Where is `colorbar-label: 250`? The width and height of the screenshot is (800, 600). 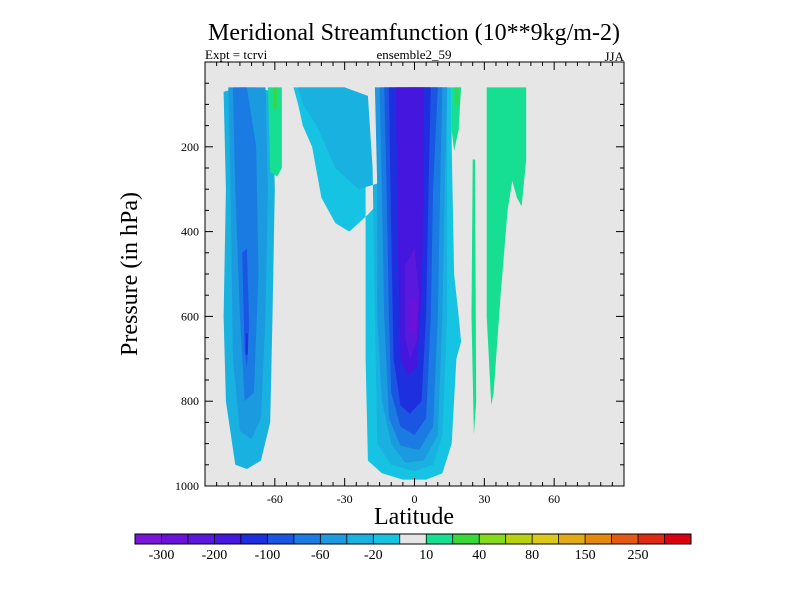
colorbar-label: 250 is located at coordinates (638, 555).